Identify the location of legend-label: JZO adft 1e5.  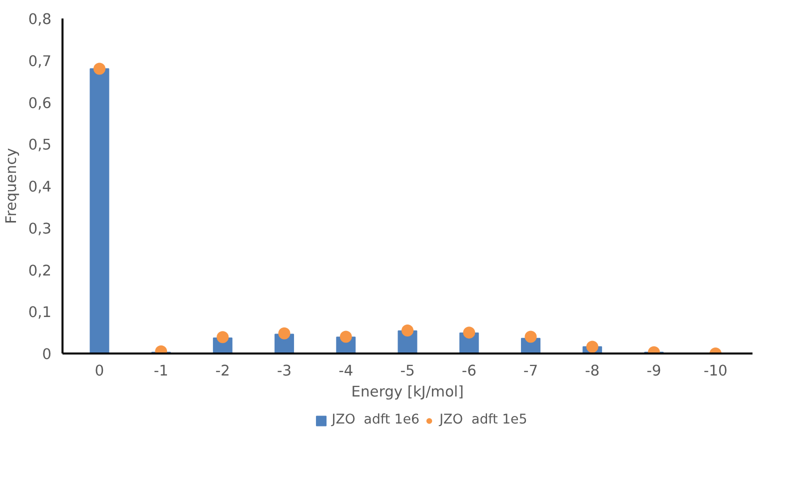
(484, 420).